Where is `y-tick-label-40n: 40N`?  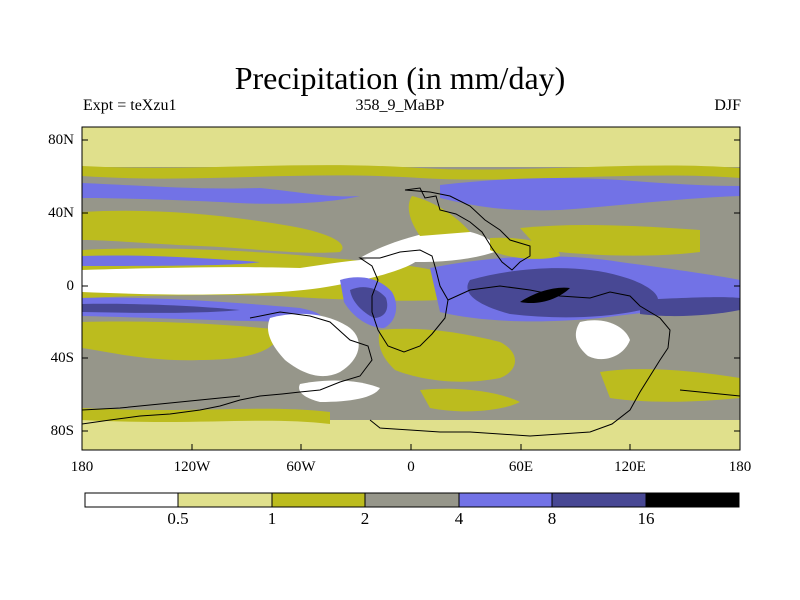 y-tick-label-40n: 40N is located at coordinates (61, 213).